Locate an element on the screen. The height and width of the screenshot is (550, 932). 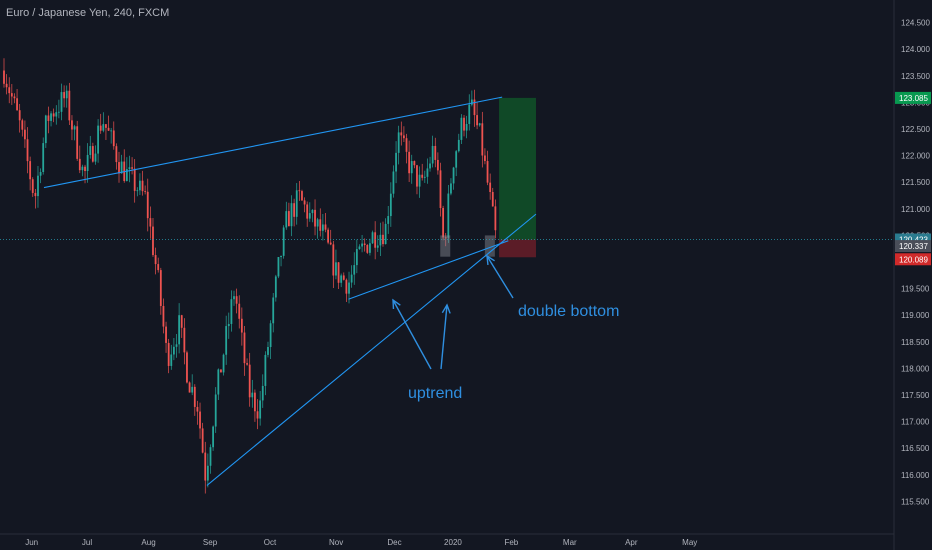
x-tick-label: Aug is located at coordinates (148, 542).